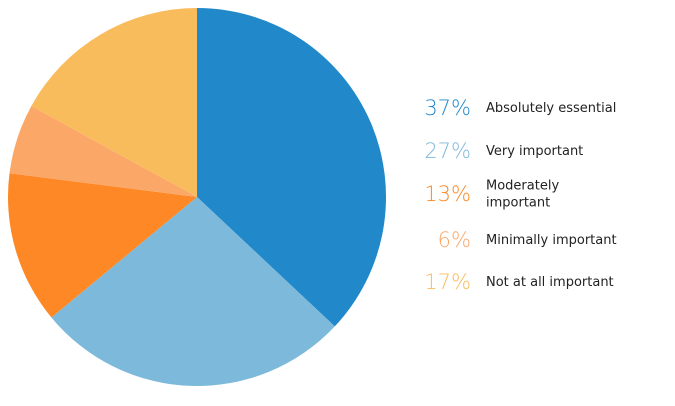 The width and height of the screenshot is (675, 406). I want to click on legend-label-very-important: Very important, so click(534, 151).